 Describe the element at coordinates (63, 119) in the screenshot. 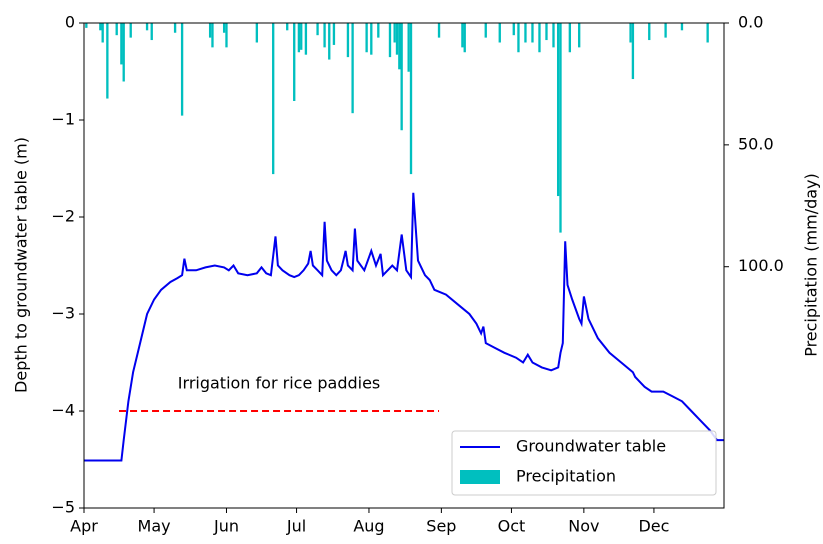

I see `y-tick-label: −1` at that location.